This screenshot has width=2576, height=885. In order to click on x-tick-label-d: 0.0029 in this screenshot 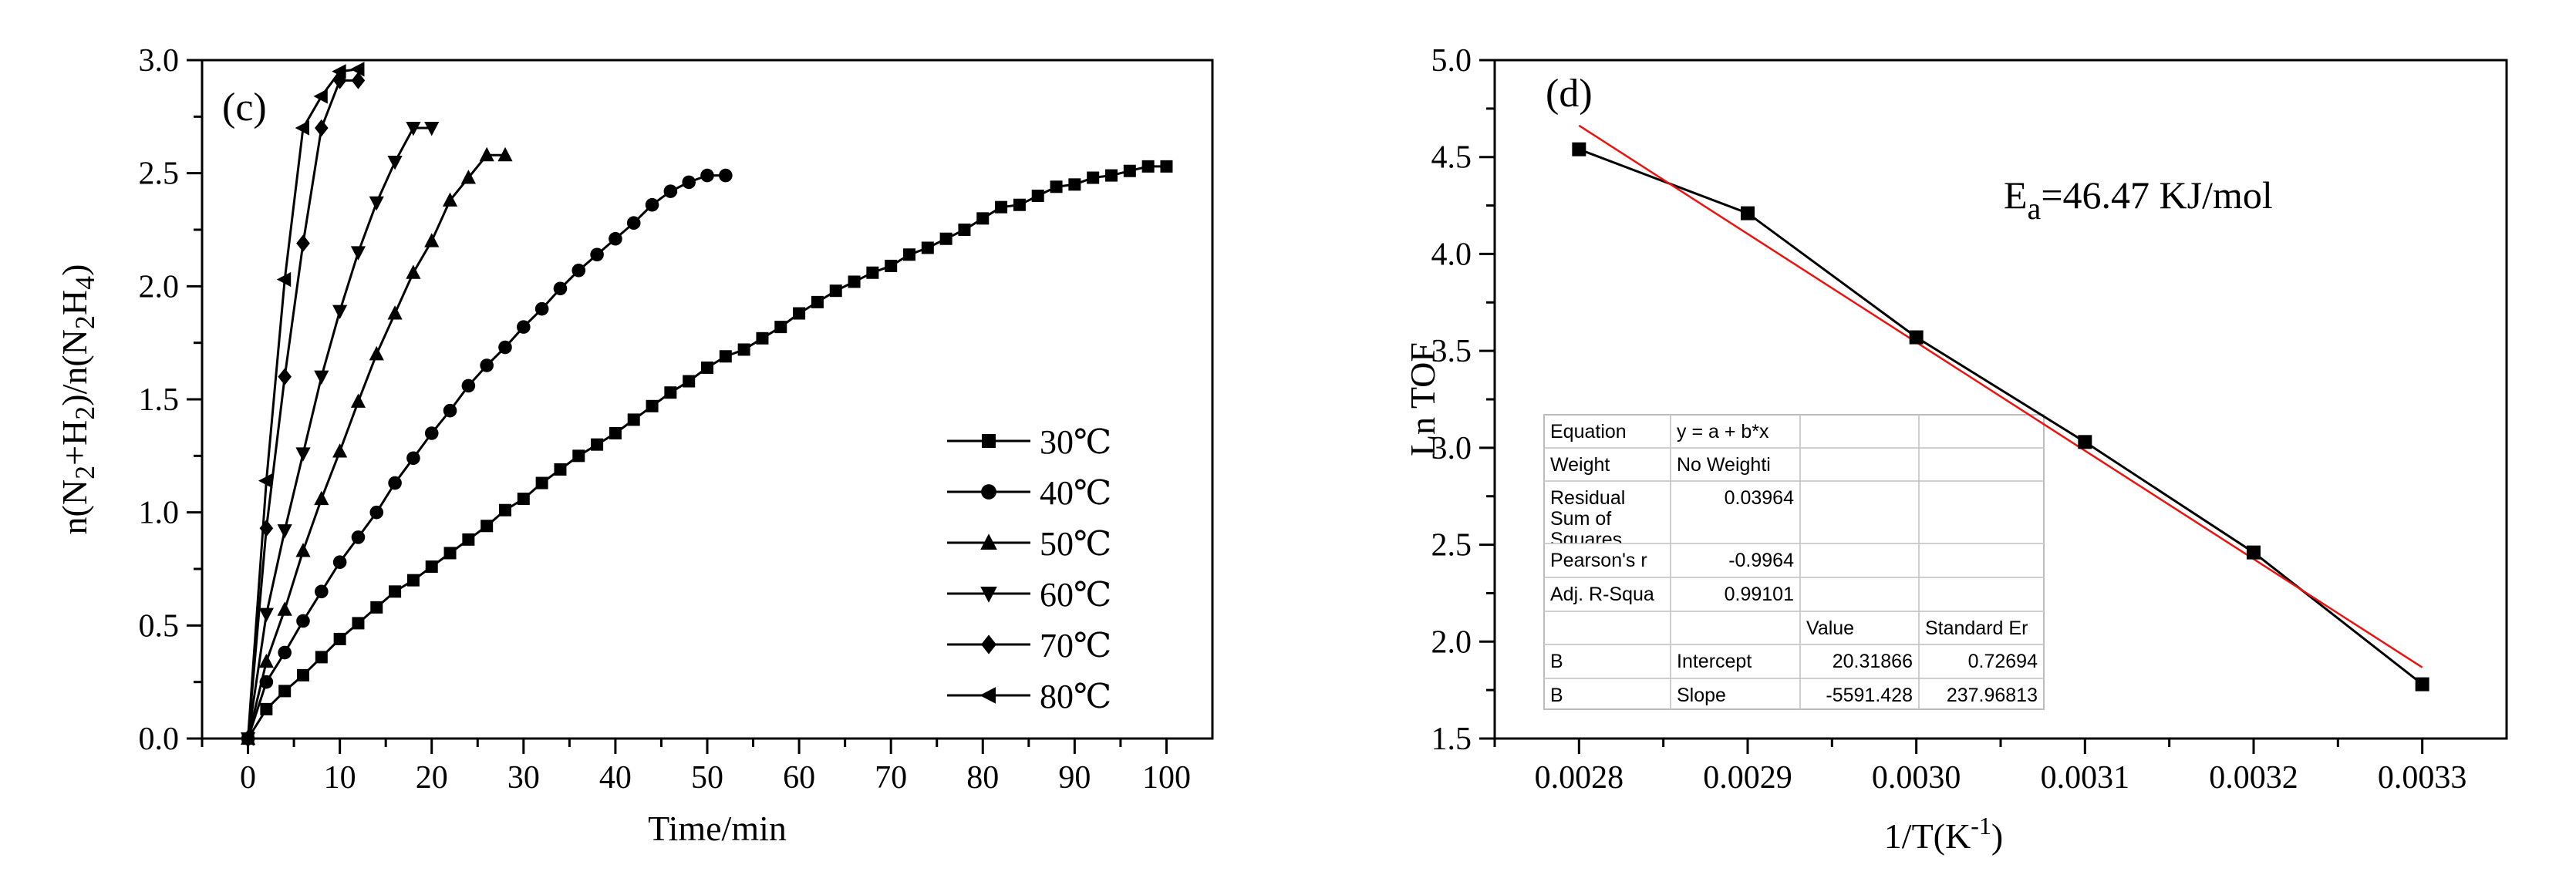, I will do `click(1747, 778)`.